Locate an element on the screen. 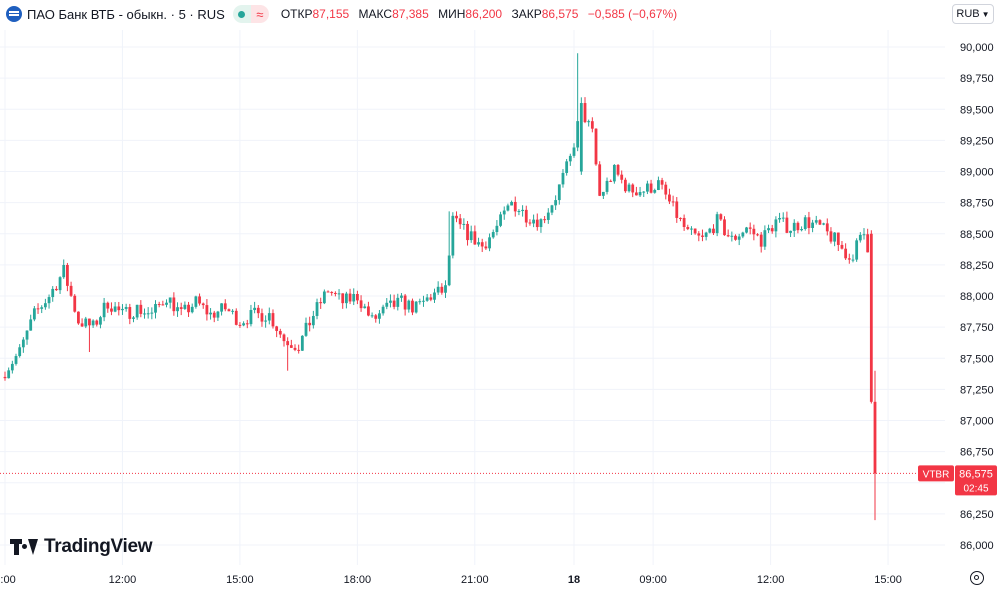 This screenshot has height=595, width=1000. price-tick-label: 87,250 is located at coordinates (977, 390).